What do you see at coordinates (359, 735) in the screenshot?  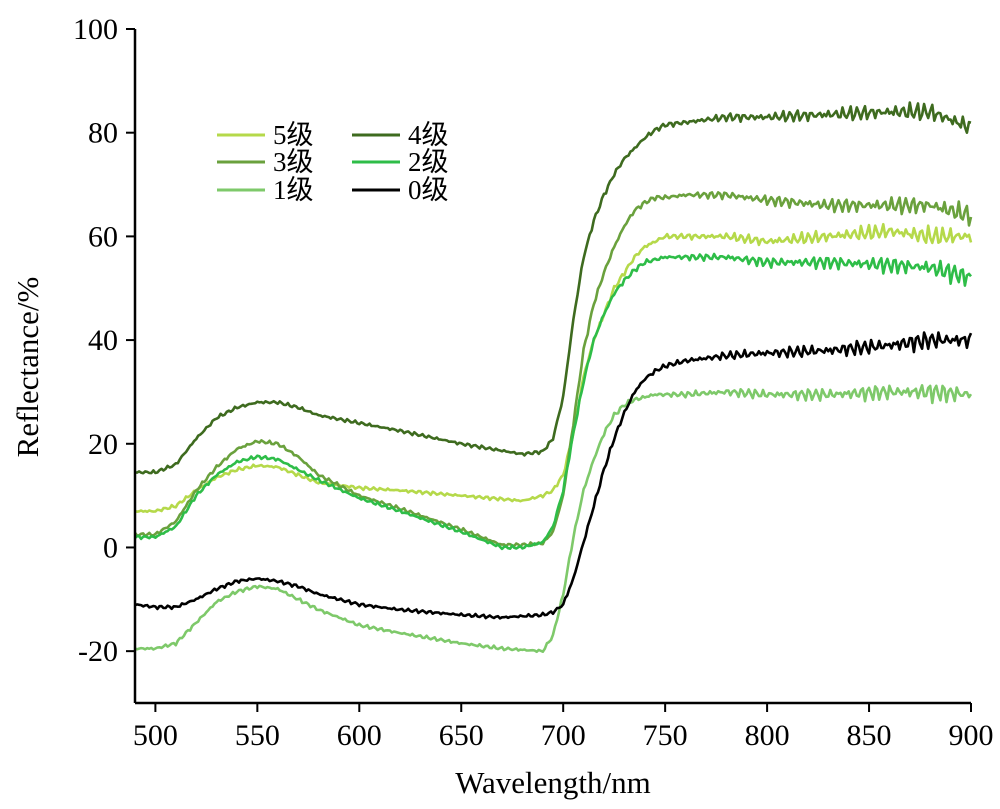 I see `x-tick-label: 600` at bounding box center [359, 735].